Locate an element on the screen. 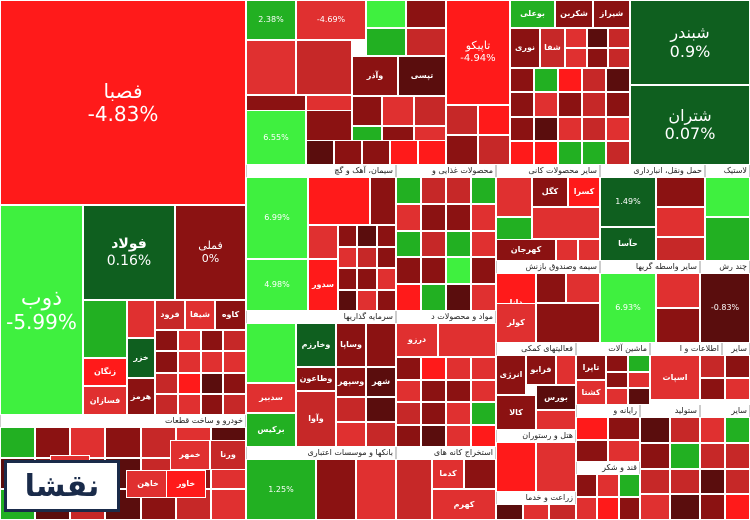 This screenshot has height=520, width=750. stock-tile: کالا is located at coordinates (516, 412).